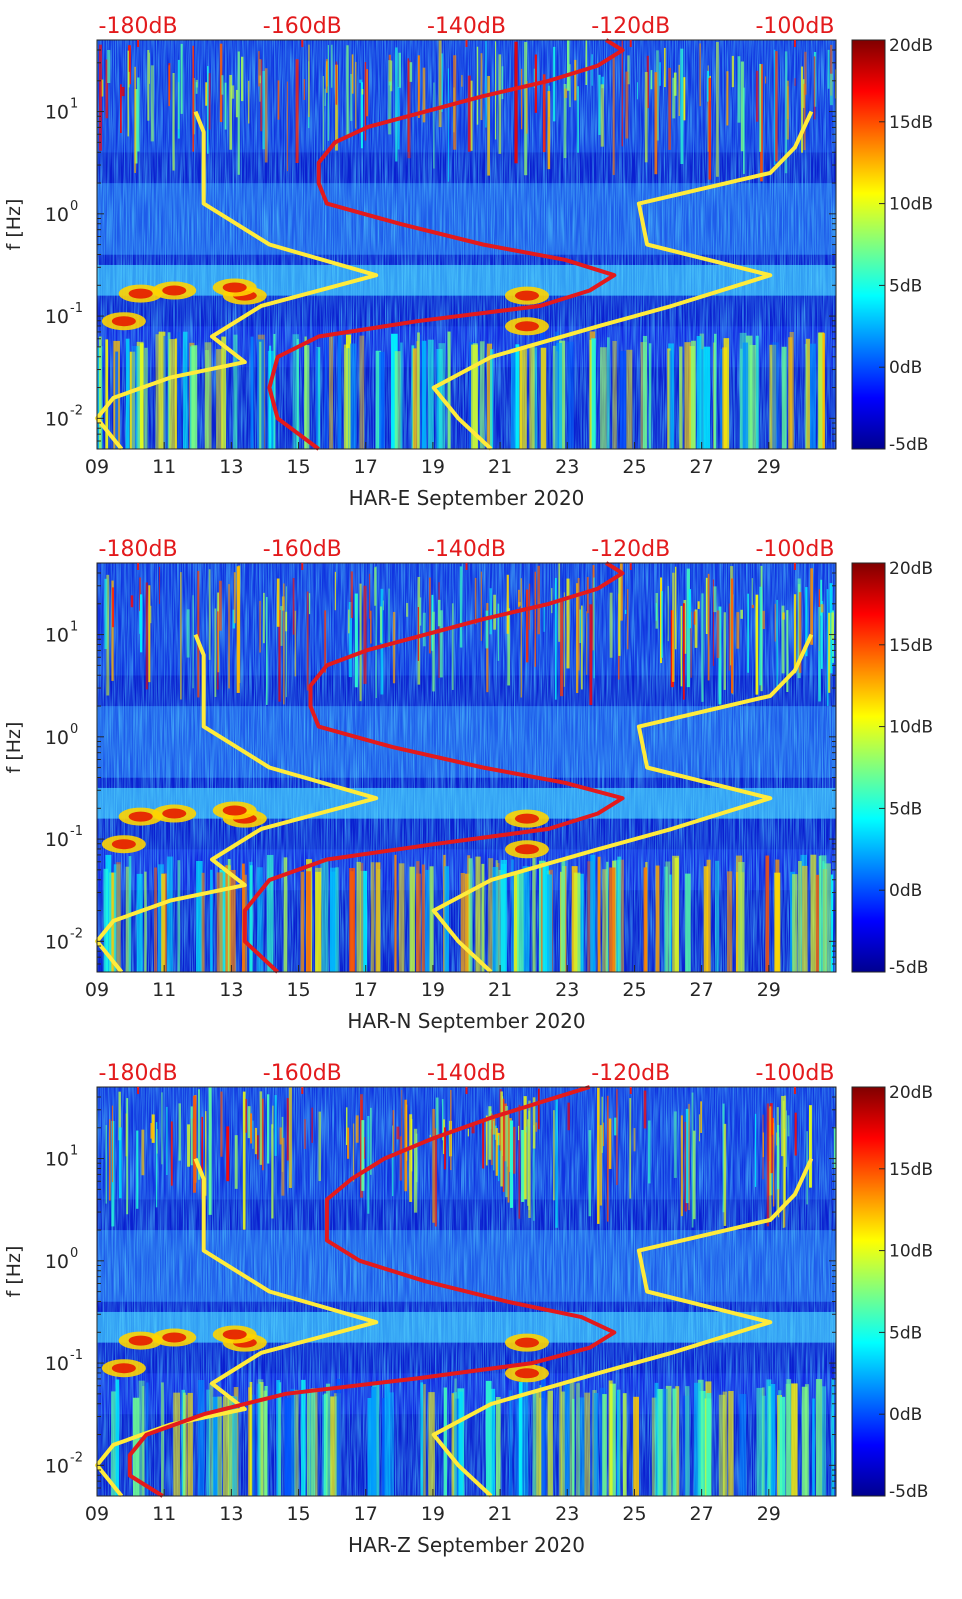 The image size is (962, 1599). I want to click on x-axis-label: HAR-N September 2020, so click(466, 1021).